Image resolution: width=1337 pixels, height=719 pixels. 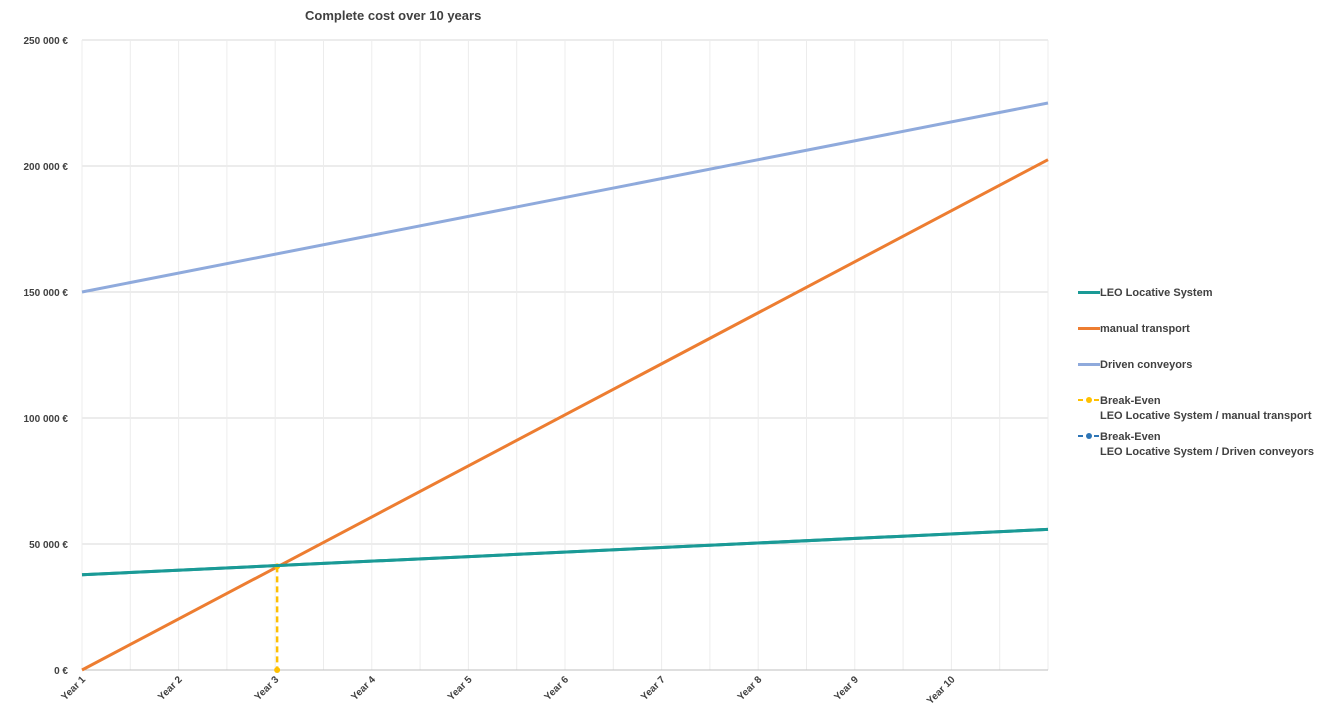 I want to click on series-marker, so click(x=277, y=670).